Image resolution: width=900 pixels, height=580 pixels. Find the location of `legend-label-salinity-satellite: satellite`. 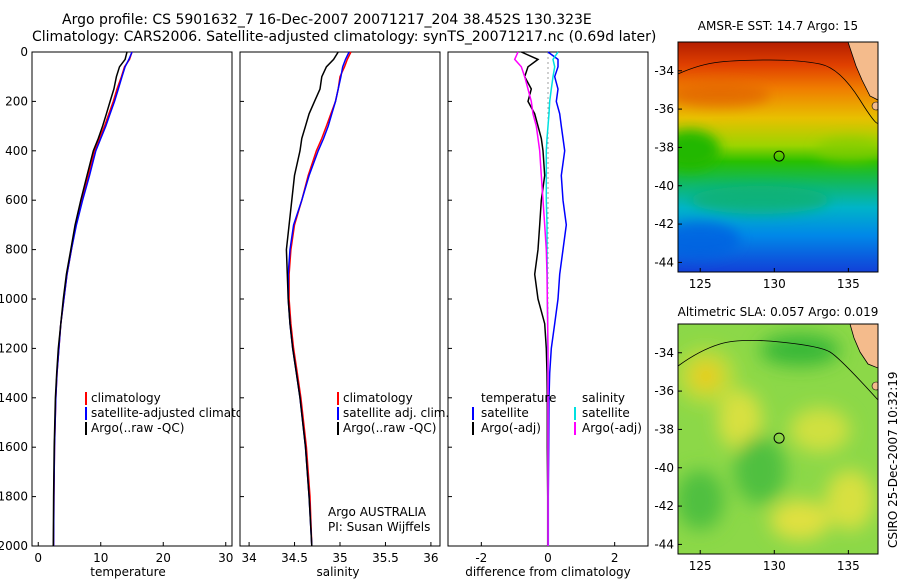

legend-label-salinity-satellite: satellite is located at coordinates (606, 413).